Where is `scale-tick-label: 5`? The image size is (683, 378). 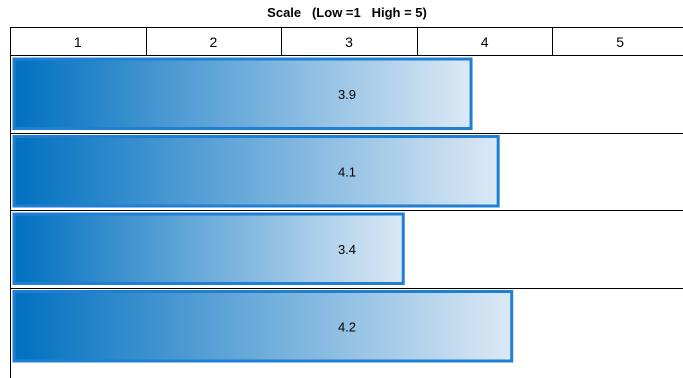
scale-tick-label: 5 is located at coordinates (620, 42).